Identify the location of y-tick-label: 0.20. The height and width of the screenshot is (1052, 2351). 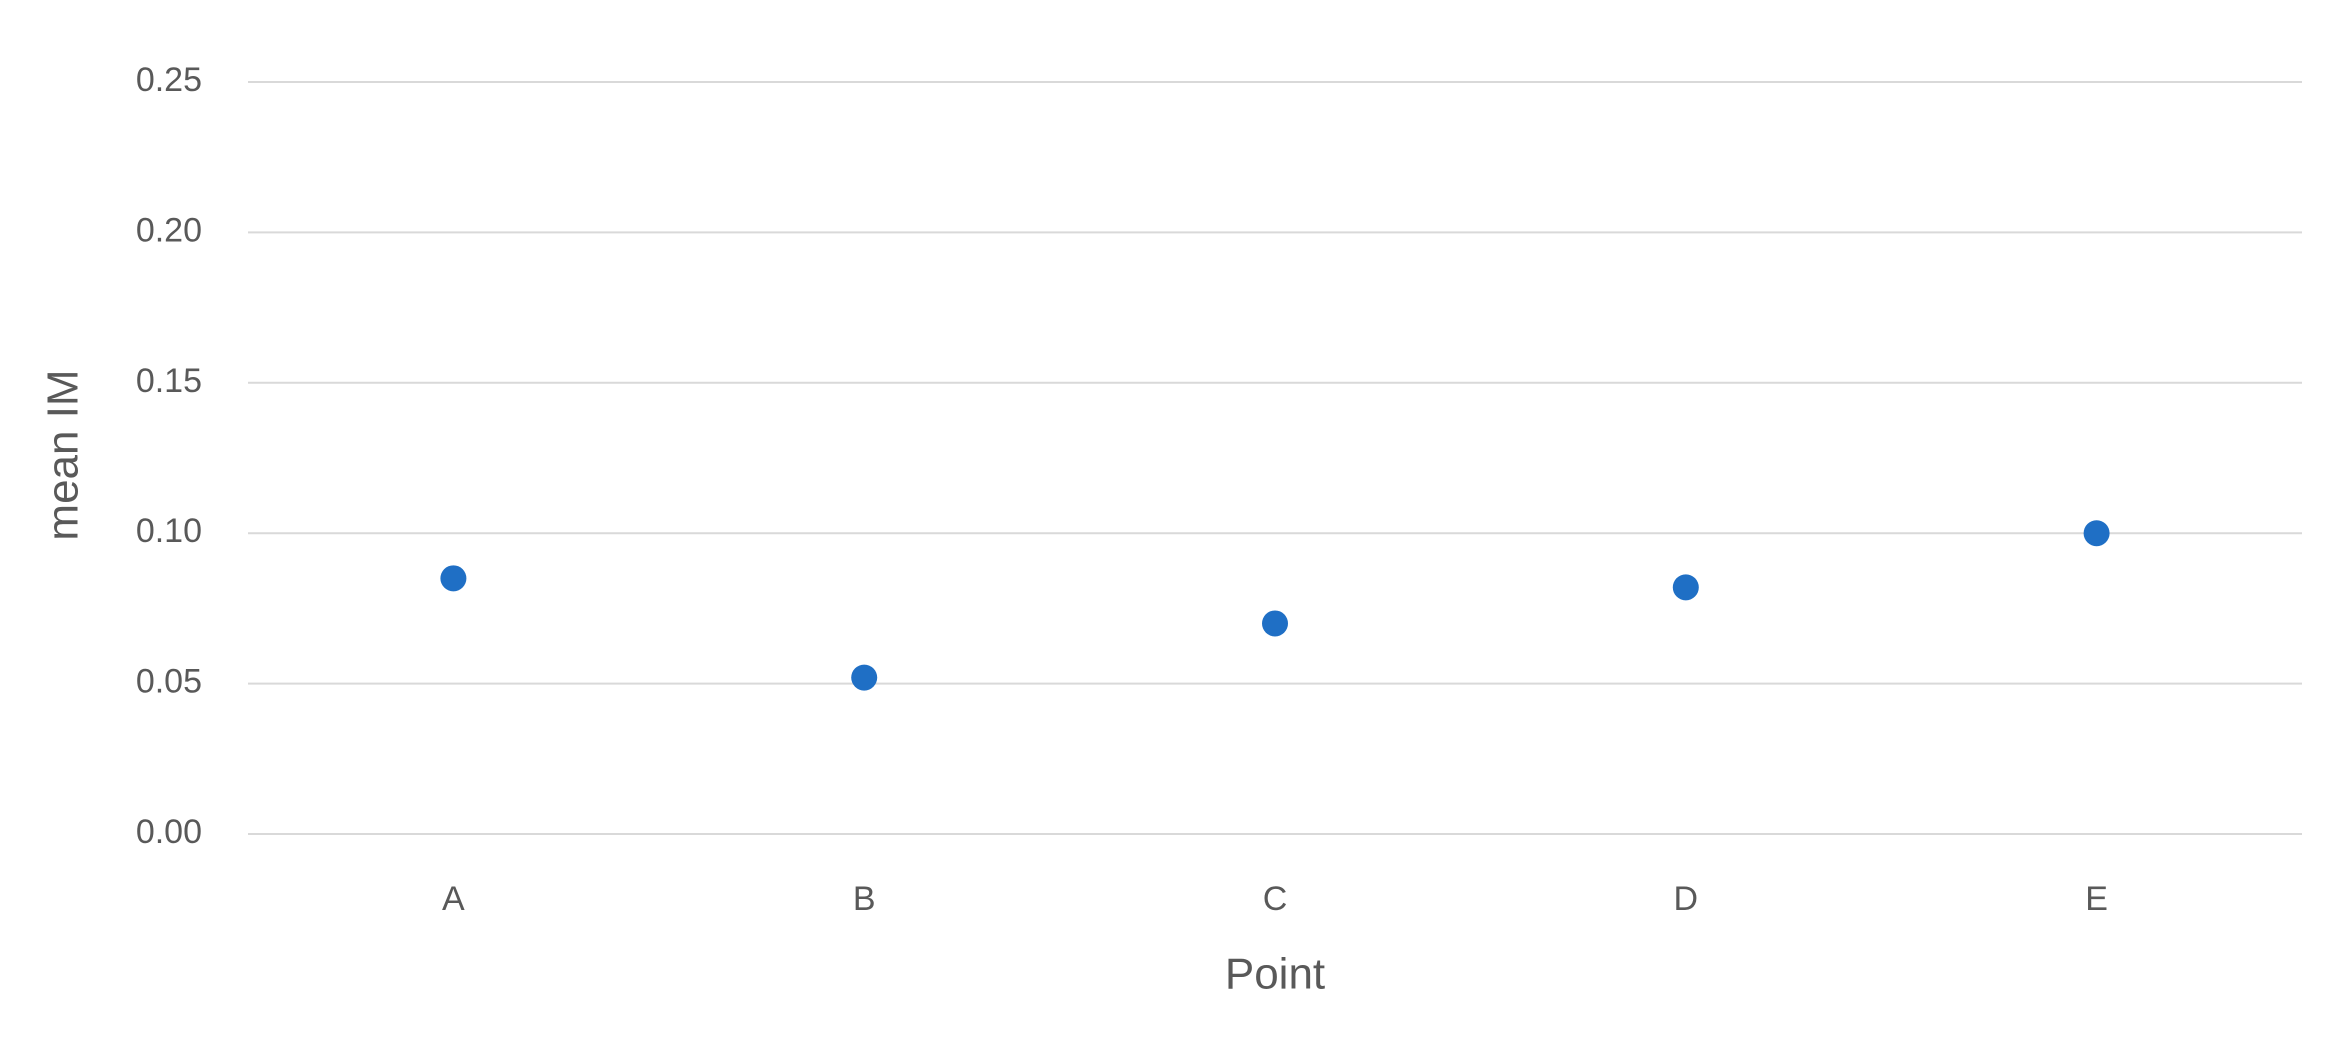
(169, 230).